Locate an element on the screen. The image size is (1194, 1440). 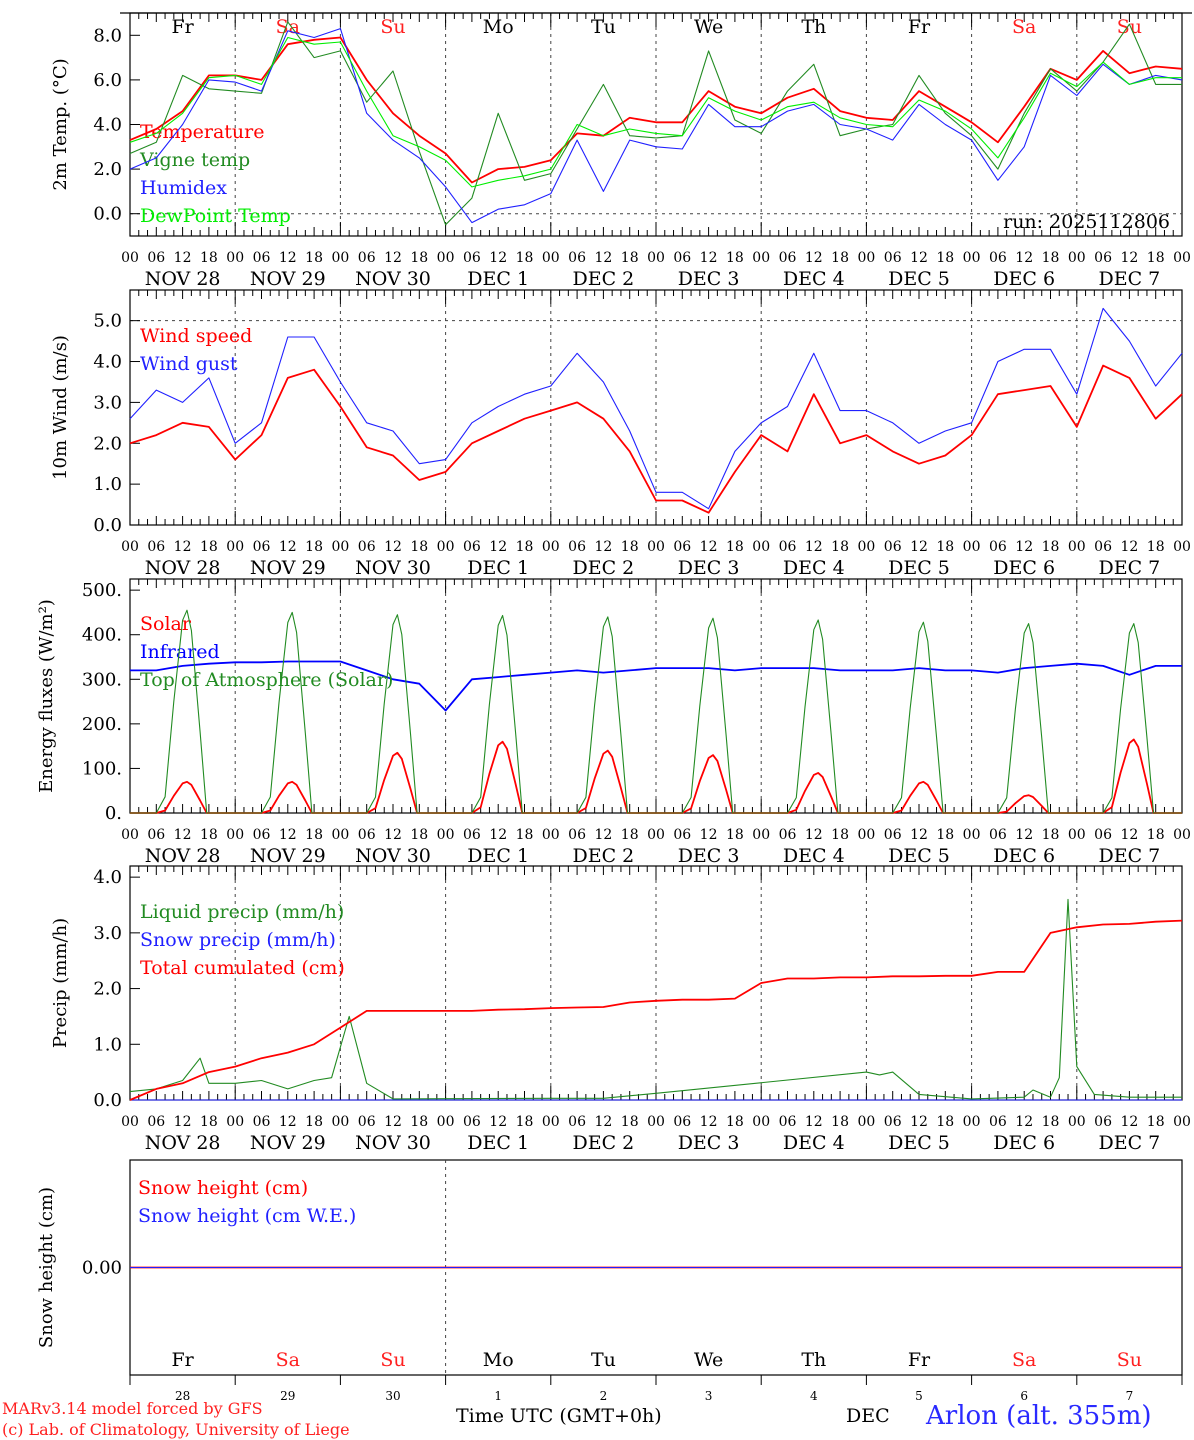
day-name: Sa is located at coordinates (1024, 1360).